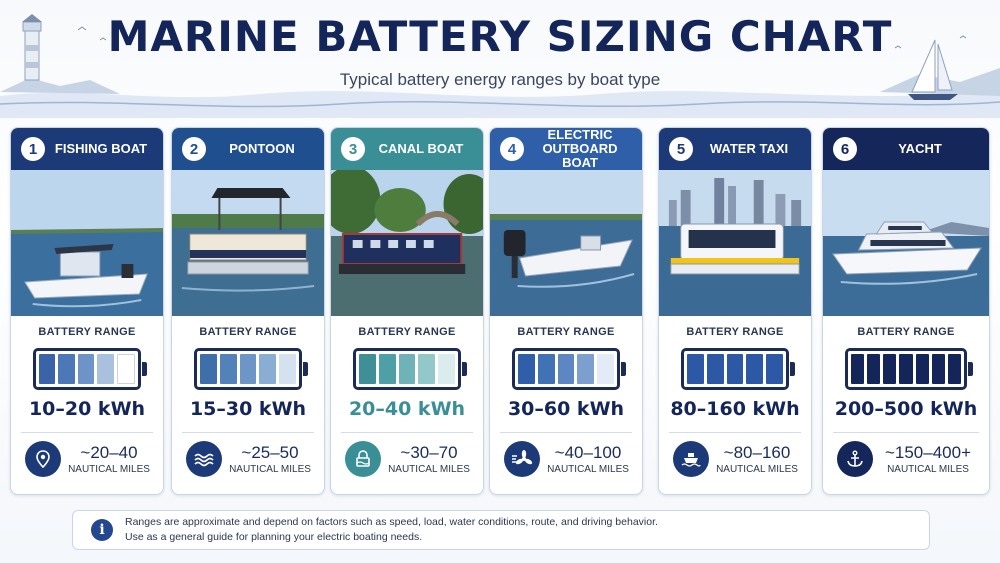 The image size is (1000, 563). Describe the element at coordinates (566, 409) in the screenshot. I see `battery-kwh: 30–60 kWh` at that location.